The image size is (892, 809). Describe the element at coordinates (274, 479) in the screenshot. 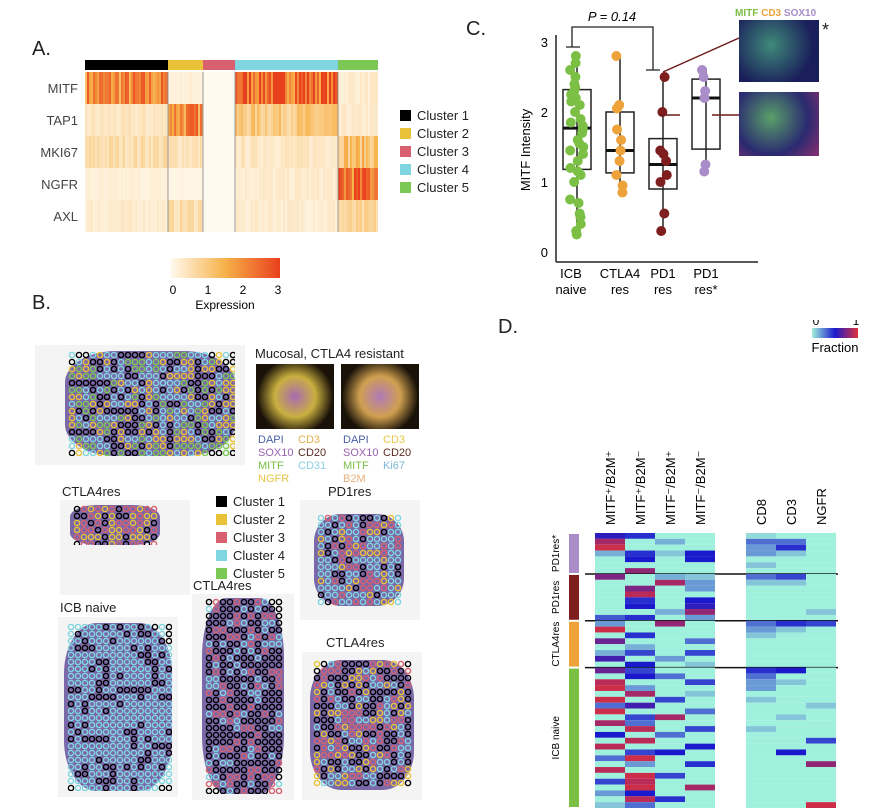

I see `marker-label: NGFR` at that location.